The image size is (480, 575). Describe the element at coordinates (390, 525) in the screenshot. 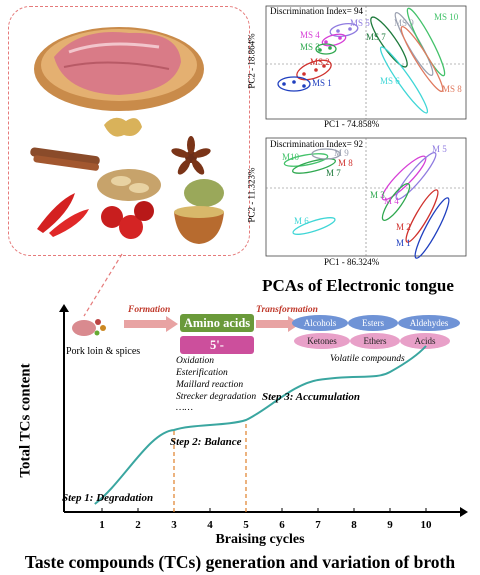

I see `x-tick-label: 9` at that location.